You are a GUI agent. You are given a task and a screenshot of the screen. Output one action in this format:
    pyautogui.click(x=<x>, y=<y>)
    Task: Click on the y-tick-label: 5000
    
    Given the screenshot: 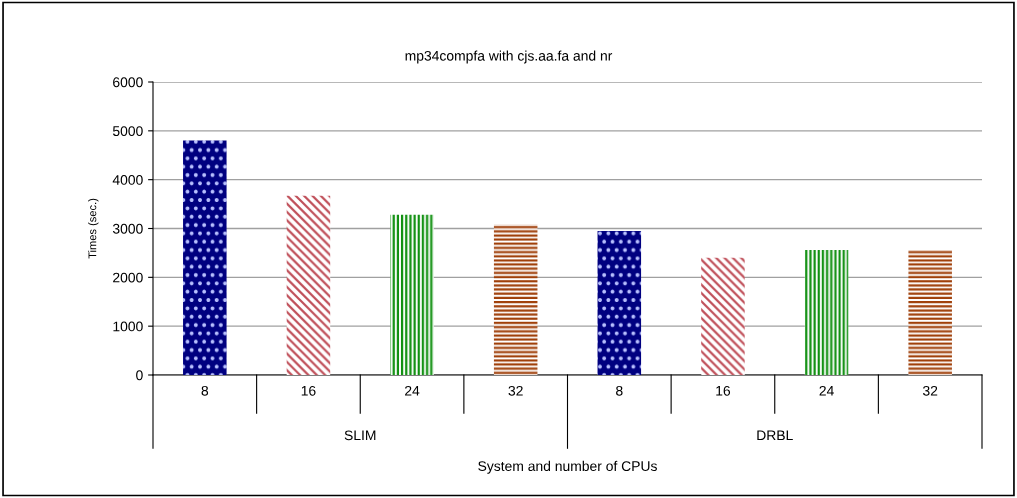 What is the action you would take?
    pyautogui.click(x=127, y=131)
    